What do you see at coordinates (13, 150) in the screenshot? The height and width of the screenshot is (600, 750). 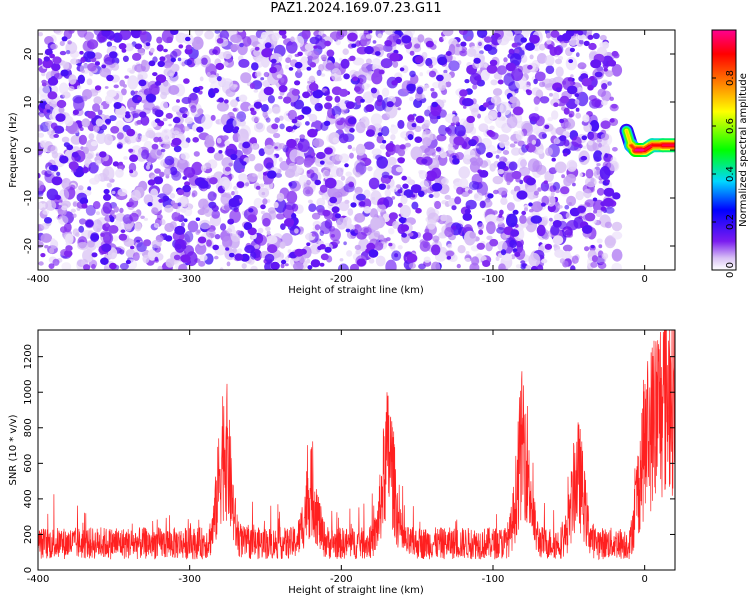 I see `top-y-axis-label: Frequency (Hz)` at bounding box center [13, 150].